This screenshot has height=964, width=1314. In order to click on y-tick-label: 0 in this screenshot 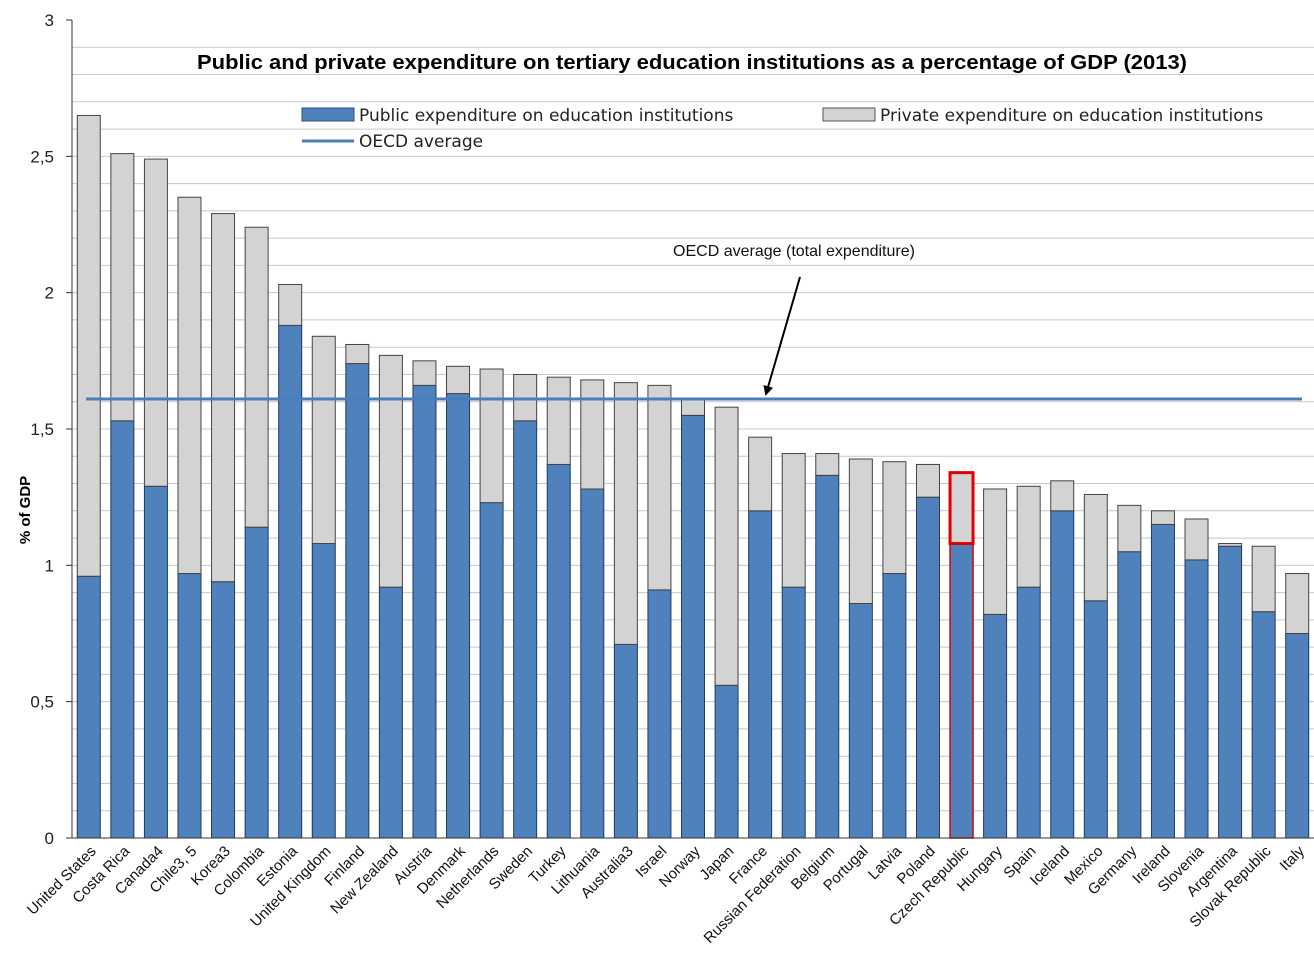, I will do `click(49, 838)`.